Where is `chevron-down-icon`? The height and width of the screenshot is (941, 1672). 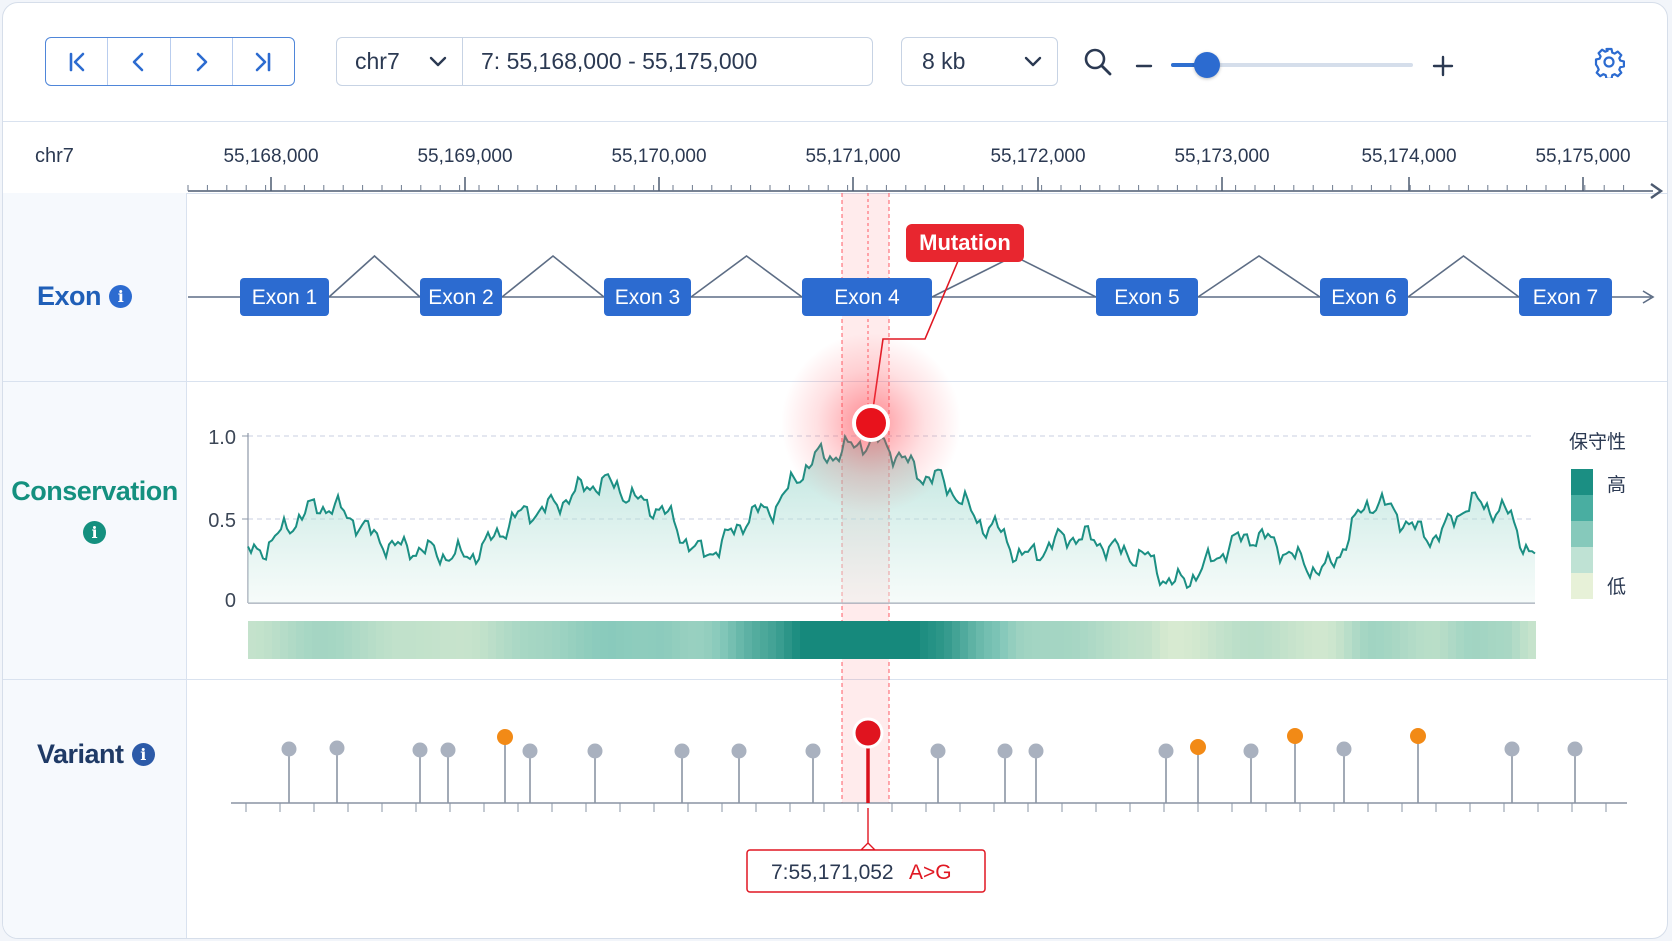
chevron-down-icon is located at coordinates (1033, 61).